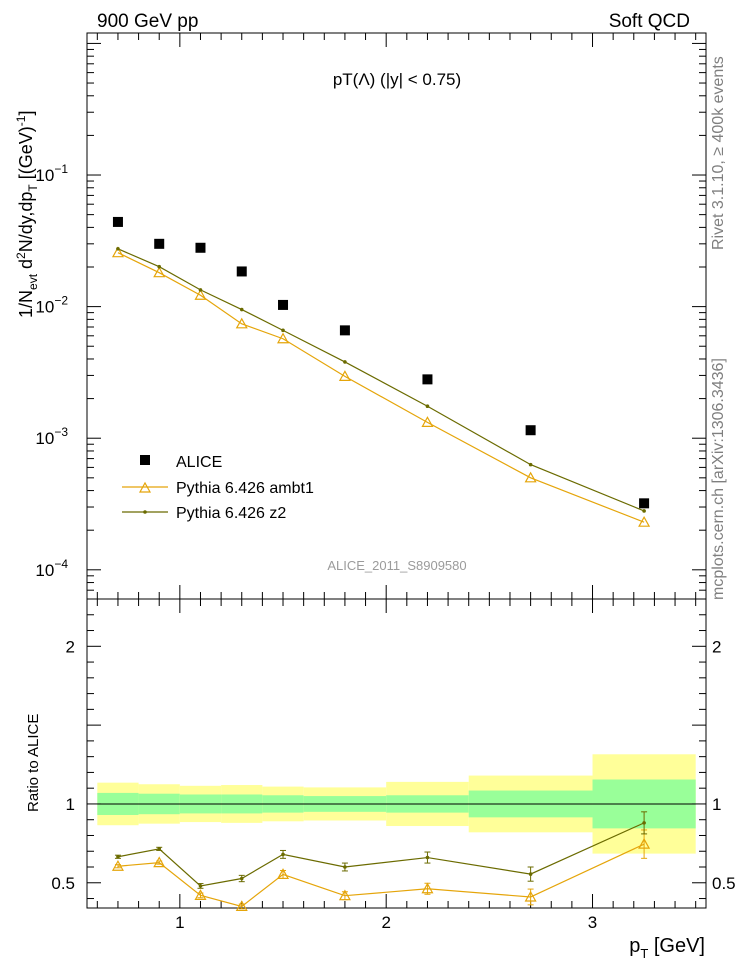  What do you see at coordinates (716, 646) in the screenshot?
I see `ratio-y-tick-label-right: 2` at bounding box center [716, 646].